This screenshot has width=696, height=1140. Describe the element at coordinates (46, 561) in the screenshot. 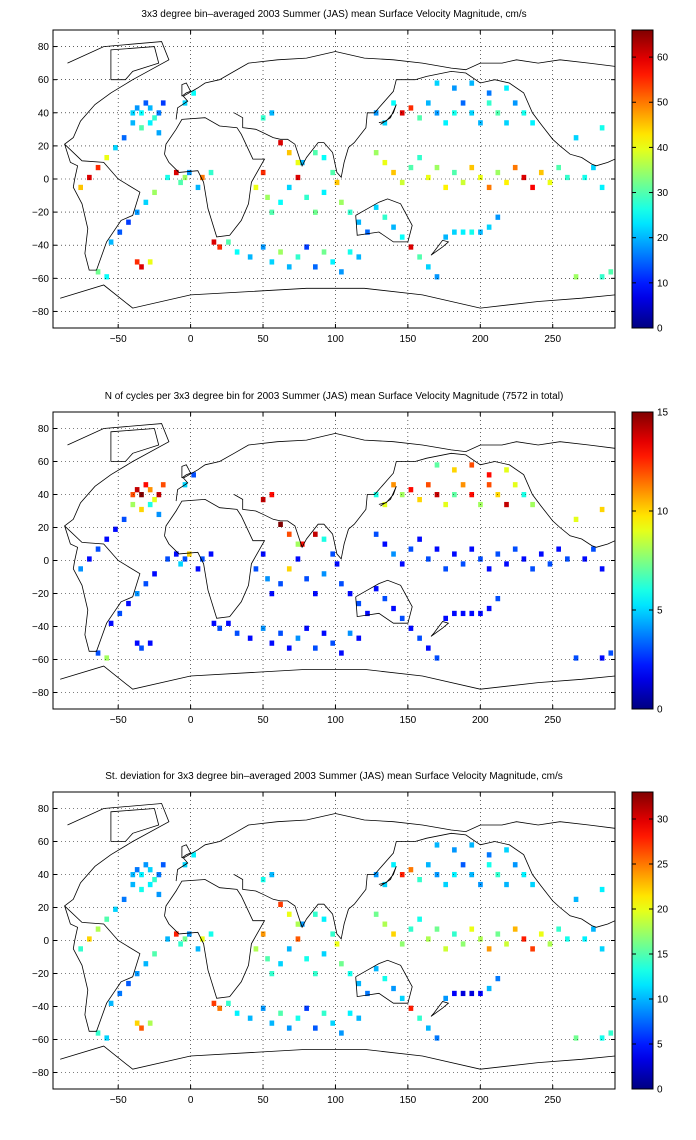

I see `y-tick-label: 0` at that location.